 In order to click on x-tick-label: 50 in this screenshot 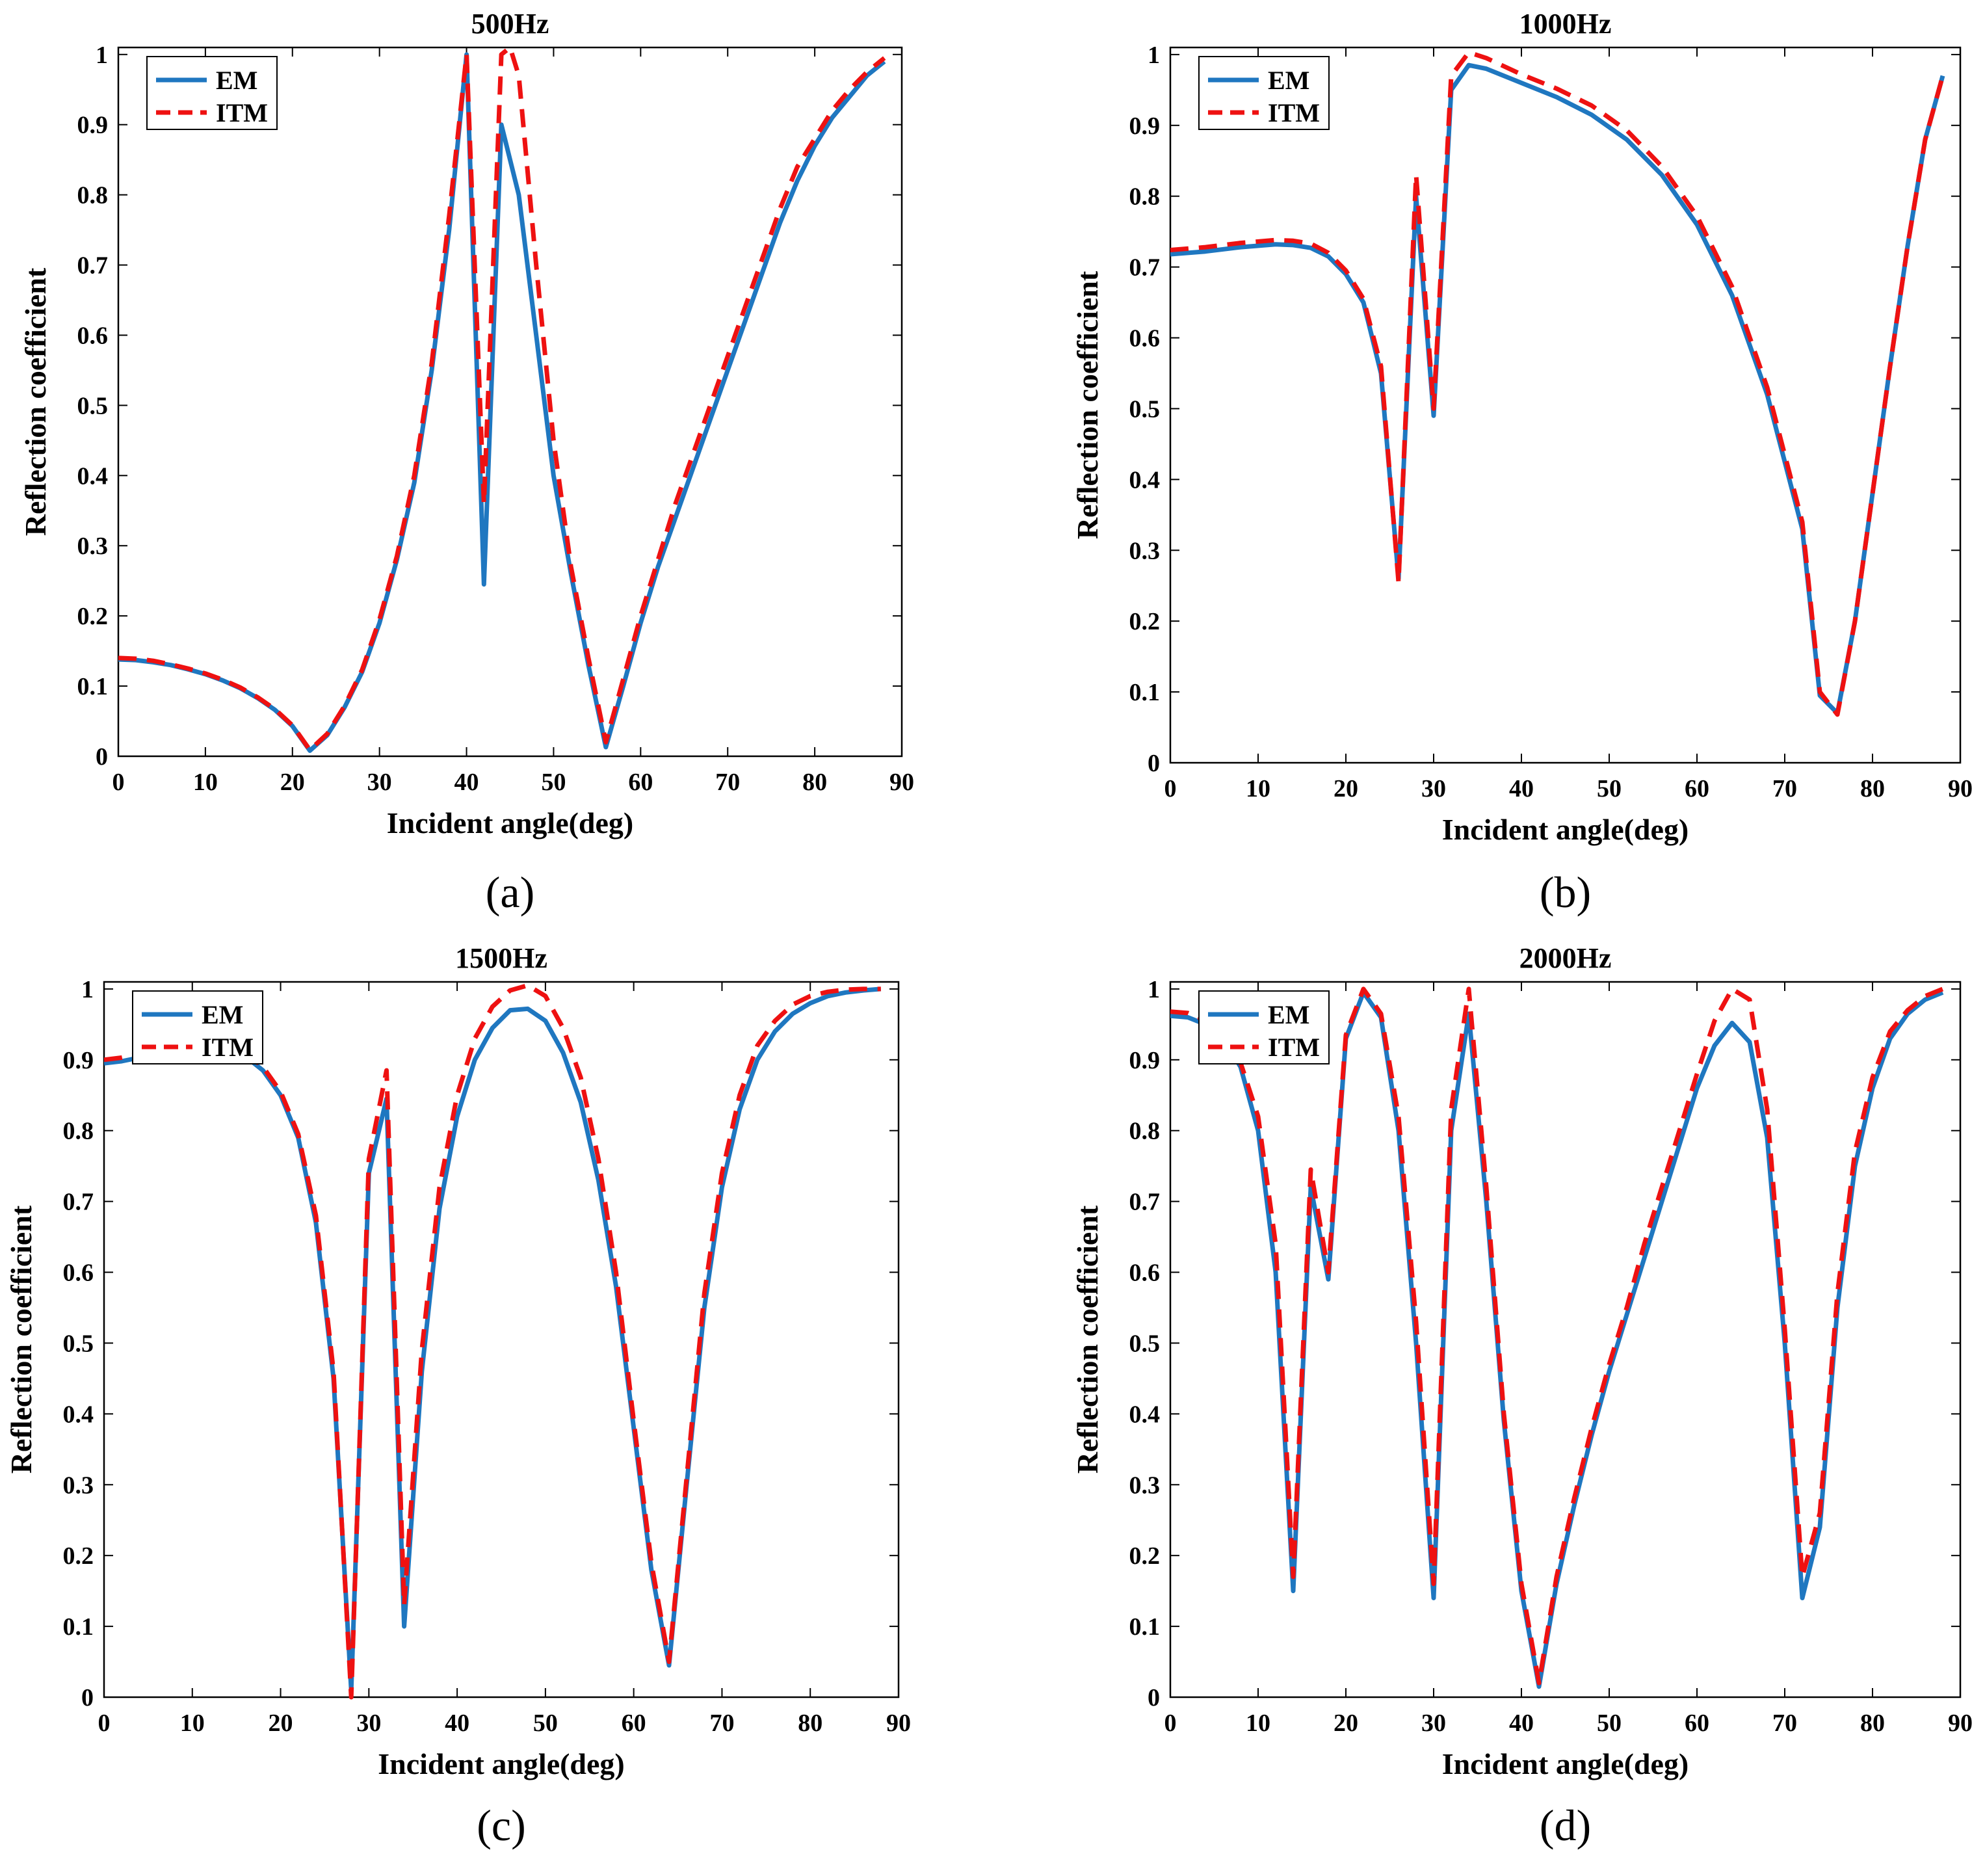, I will do `click(1609, 1724)`.